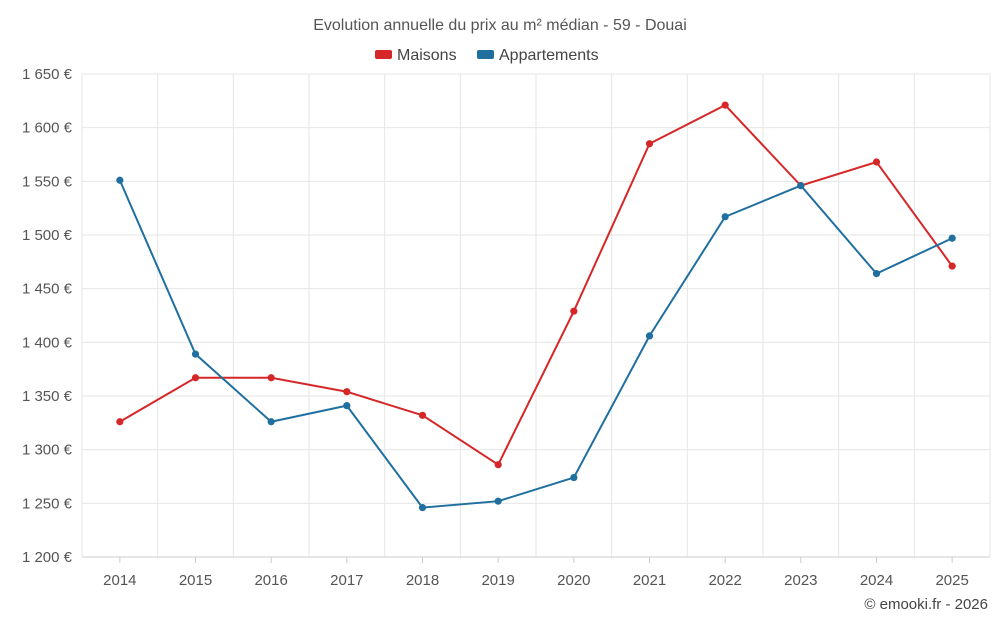 The width and height of the screenshot is (1000, 625). What do you see at coordinates (383, 54) in the screenshot?
I see `legend-swatch-maisons` at bounding box center [383, 54].